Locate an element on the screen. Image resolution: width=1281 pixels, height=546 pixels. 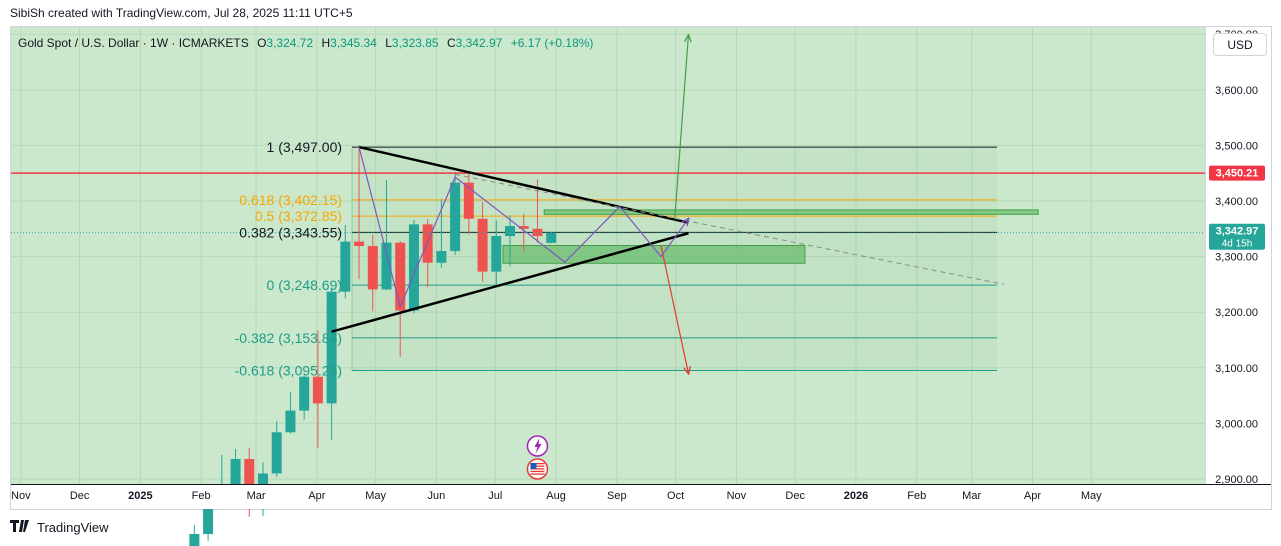
price-tick-label: 3,400.00 is located at coordinates (1236, 202).